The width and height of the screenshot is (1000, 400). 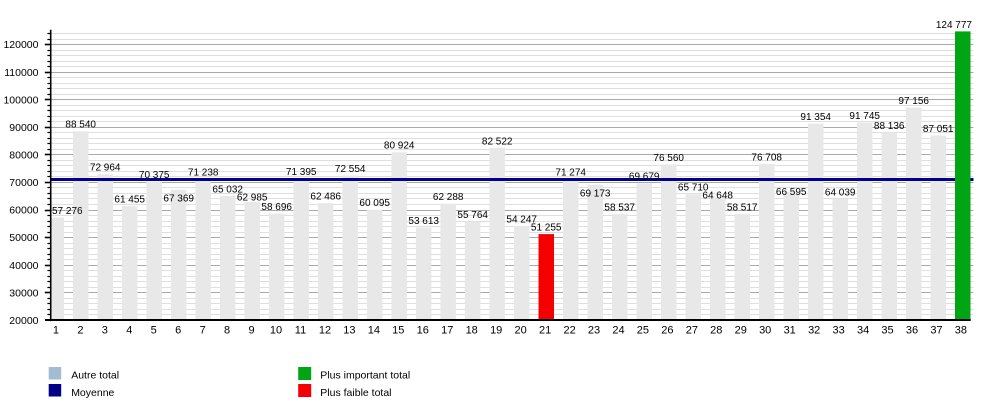 I want to click on svg-text: 30, so click(x=765, y=330).